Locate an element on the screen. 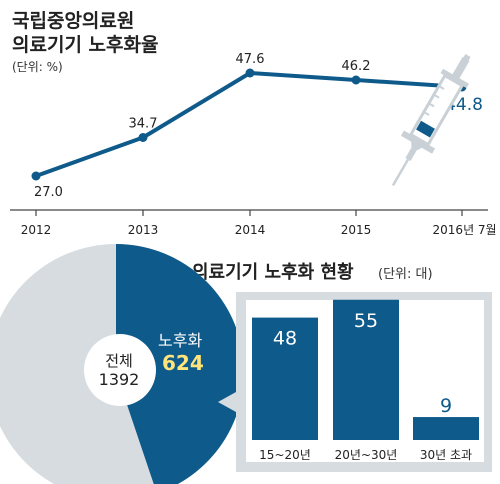  bar-category-label: 30년 초과 is located at coordinates (446, 455).